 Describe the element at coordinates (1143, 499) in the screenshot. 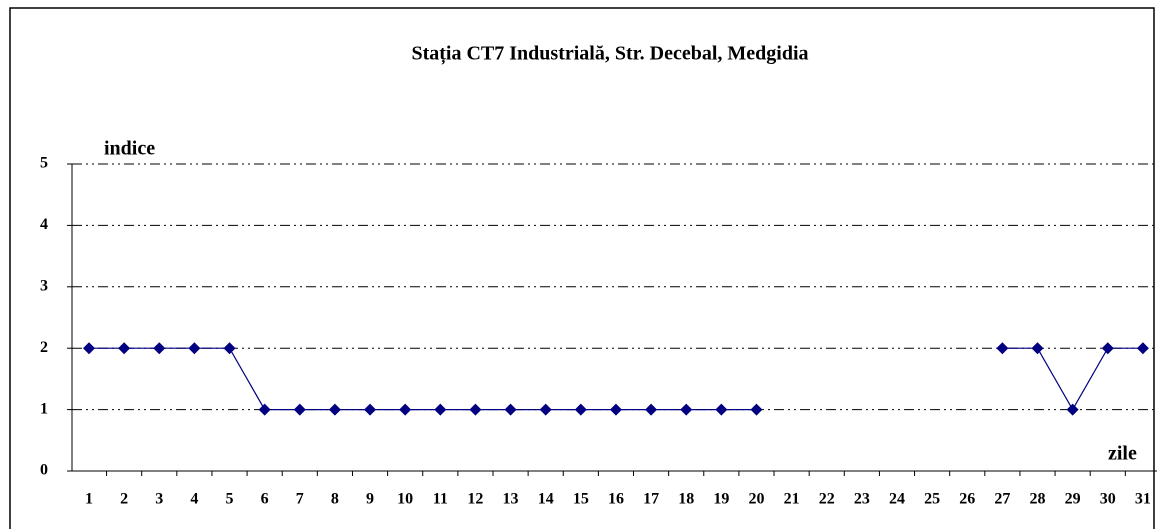

I see `x-tick-label: 31` at that location.